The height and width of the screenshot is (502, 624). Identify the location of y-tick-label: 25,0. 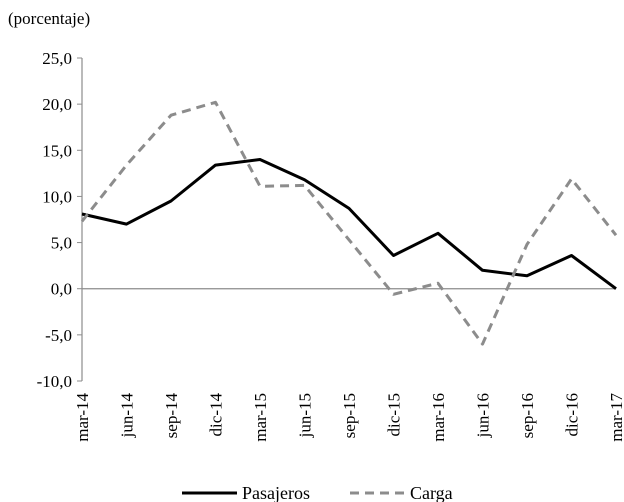
(57, 58).